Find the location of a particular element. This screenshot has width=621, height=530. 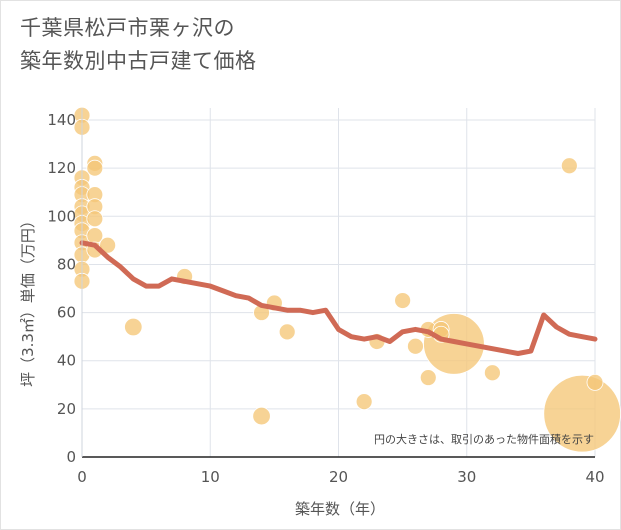

x-tick-label: 40 is located at coordinates (594, 477).